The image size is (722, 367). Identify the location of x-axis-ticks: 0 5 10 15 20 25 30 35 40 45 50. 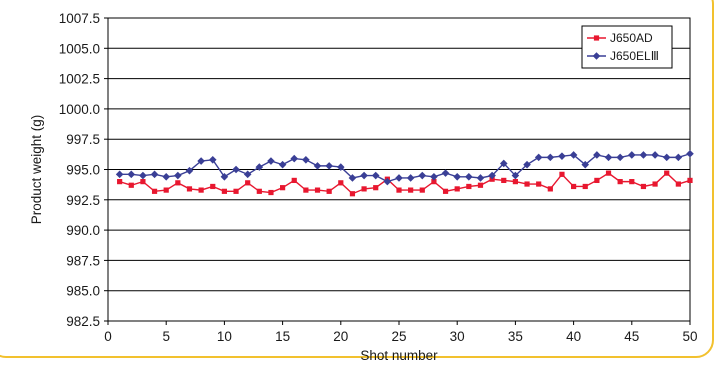
(401, 332).